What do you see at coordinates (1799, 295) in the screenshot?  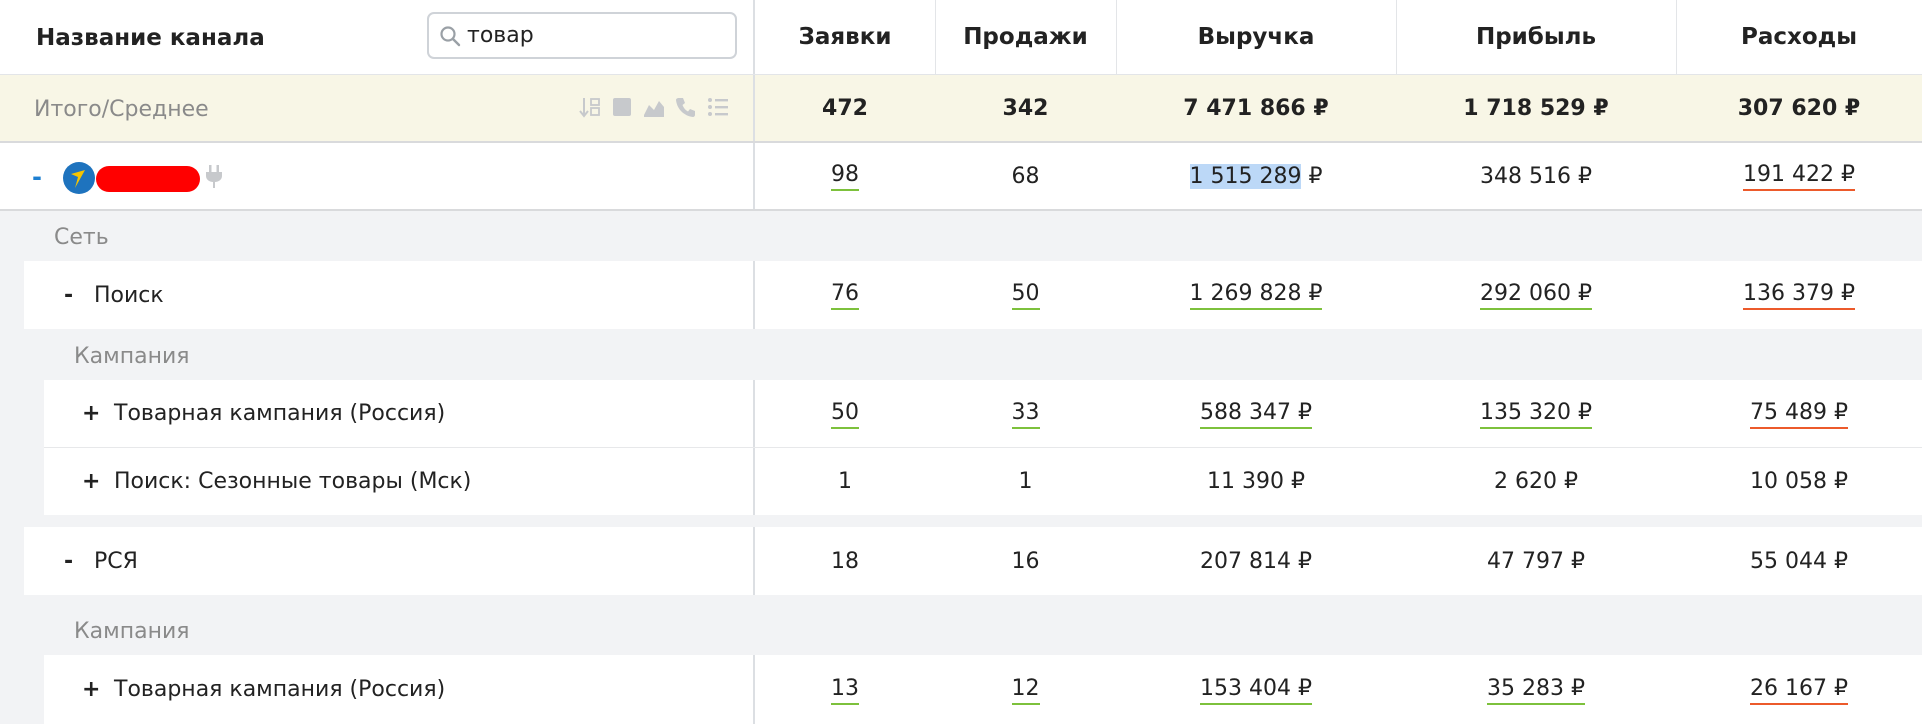 I see `search-expenses-link: 136 379 ₽` at bounding box center [1799, 295].